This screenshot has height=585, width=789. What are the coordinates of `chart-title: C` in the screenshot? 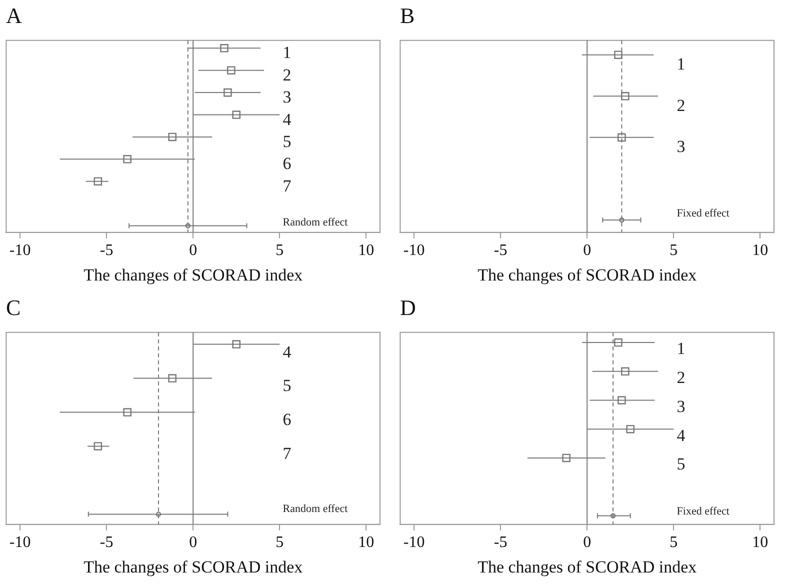 It's located at (13, 307).